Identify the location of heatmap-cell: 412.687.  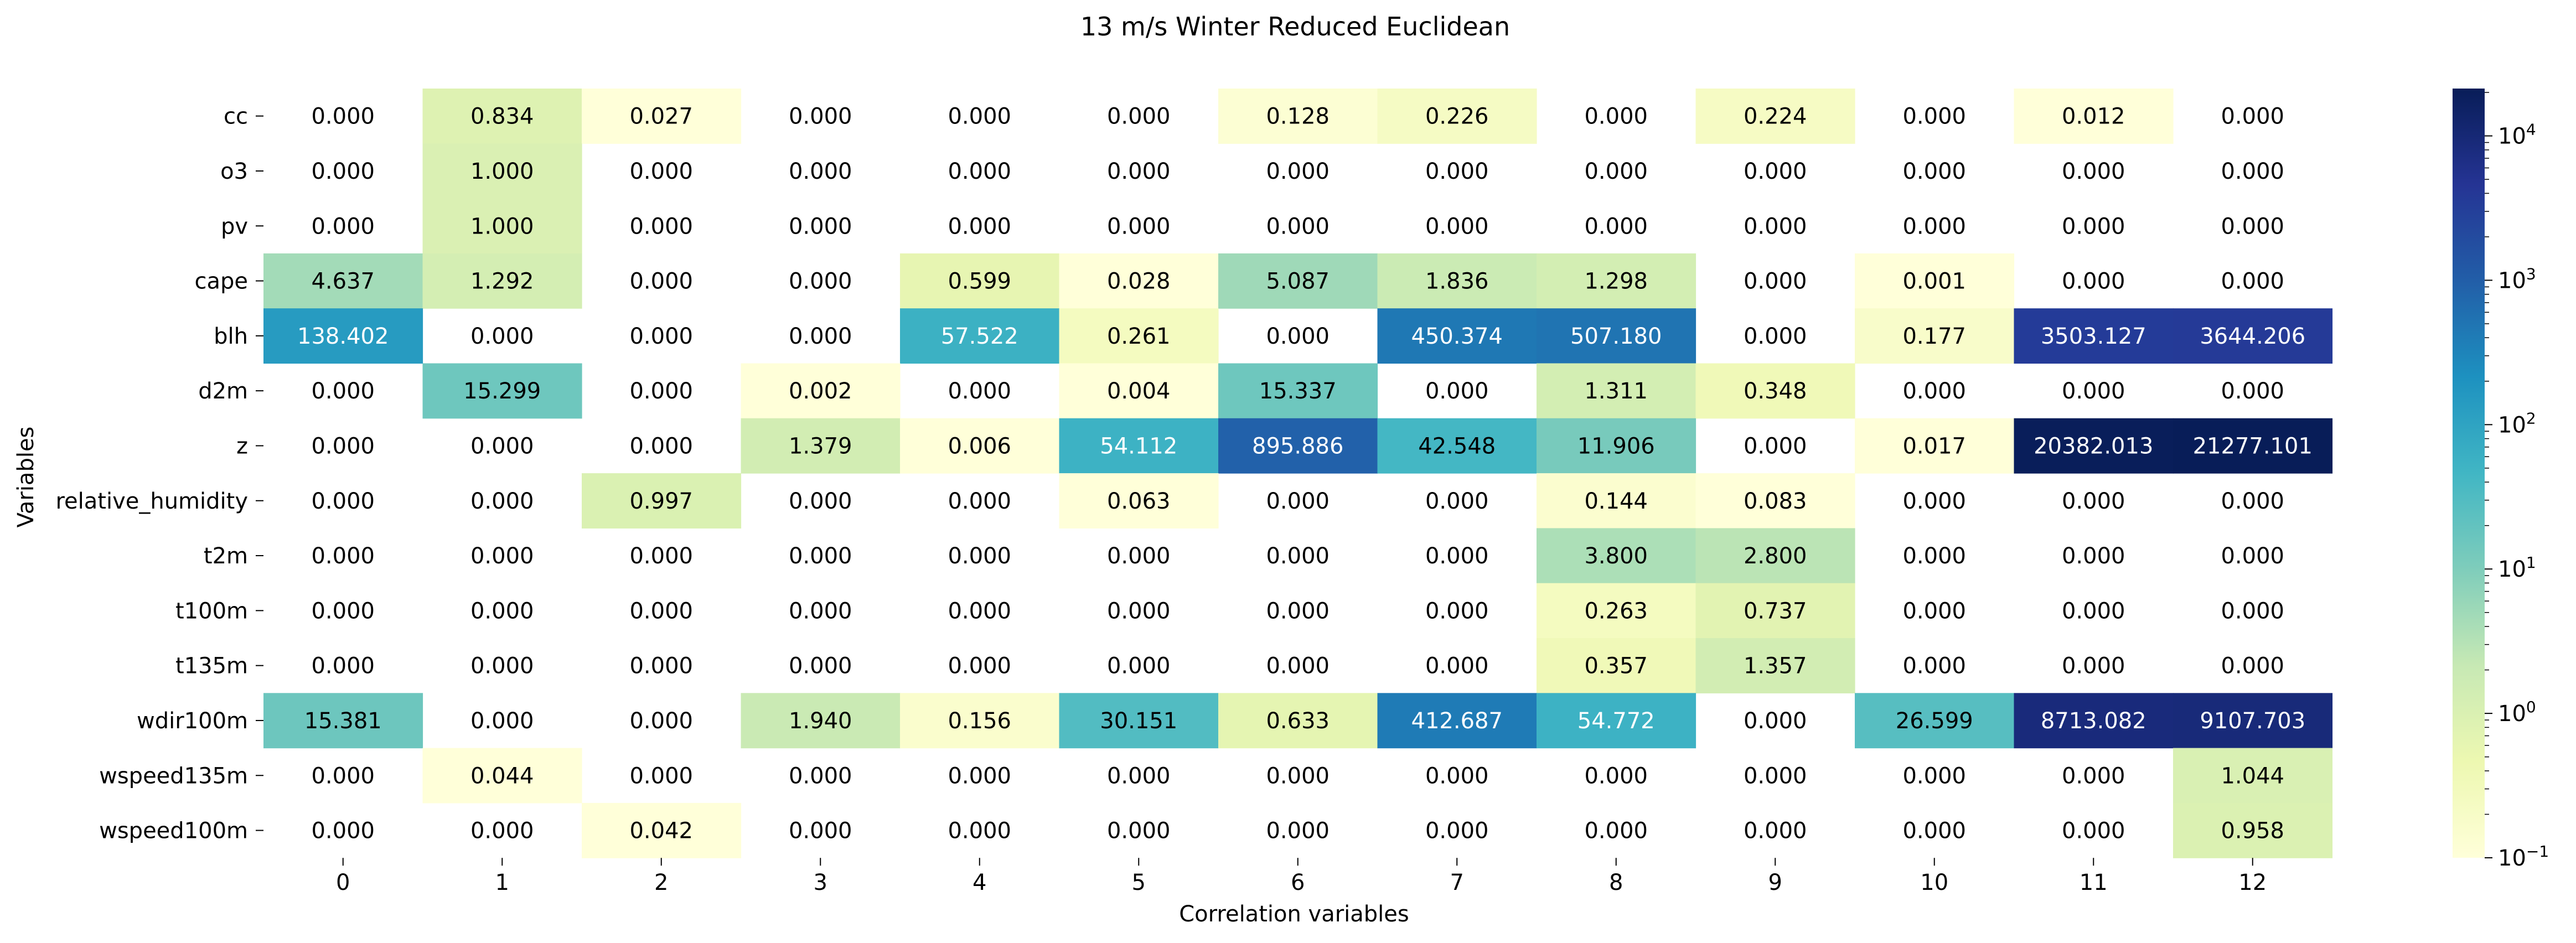
(1457, 721).